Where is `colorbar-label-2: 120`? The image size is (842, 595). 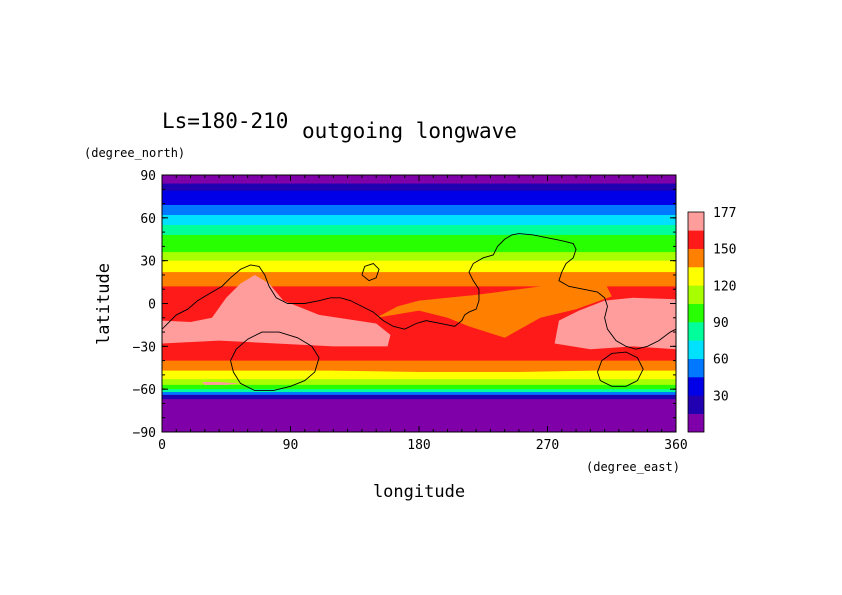
colorbar-label-2: 120 is located at coordinates (724, 286).